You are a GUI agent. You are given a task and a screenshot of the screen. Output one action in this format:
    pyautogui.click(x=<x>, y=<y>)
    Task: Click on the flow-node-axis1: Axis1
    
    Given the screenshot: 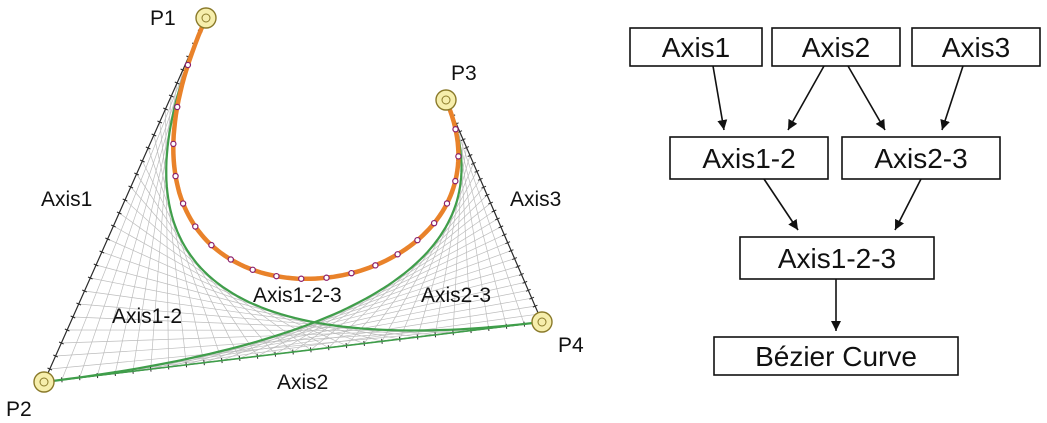 What is the action you would take?
    pyautogui.click(x=696, y=47)
    